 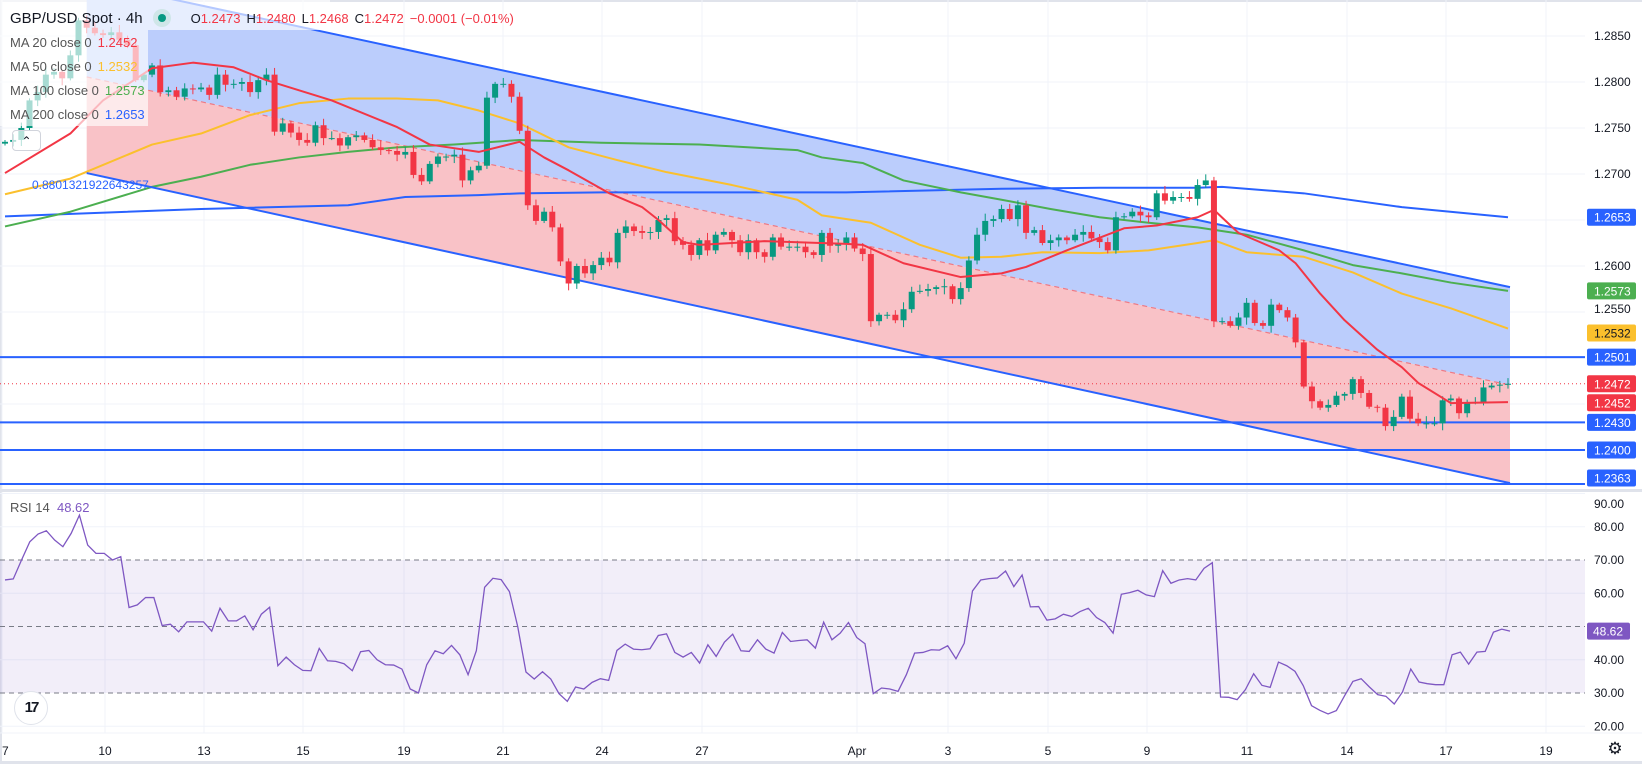 I want to click on price-axis-tick: 1.2750, so click(x=1612, y=128).